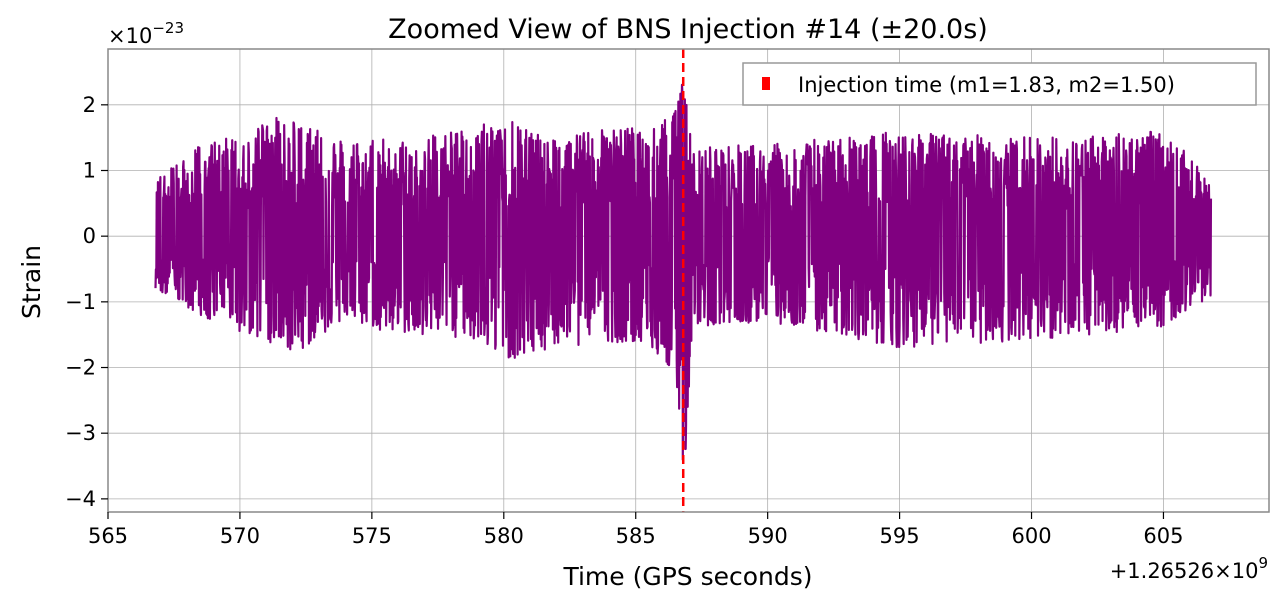 The width and height of the screenshot is (1284, 605). Describe the element at coordinates (768, 536) in the screenshot. I see `x-tick-label: 590` at that location.